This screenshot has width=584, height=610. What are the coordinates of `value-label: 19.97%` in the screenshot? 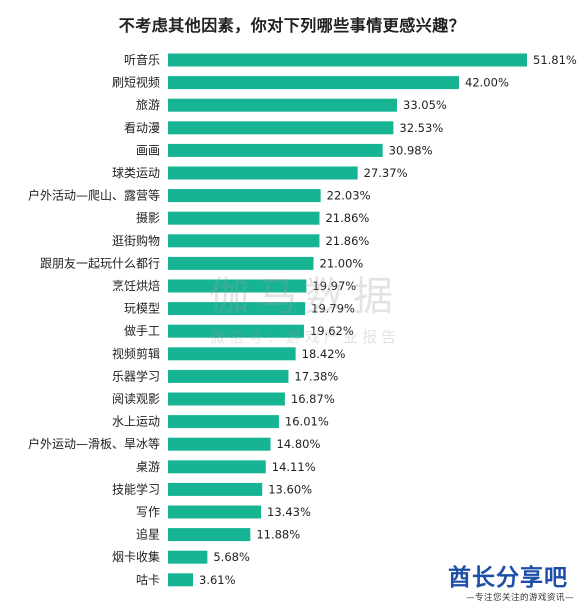 It's located at (334, 286).